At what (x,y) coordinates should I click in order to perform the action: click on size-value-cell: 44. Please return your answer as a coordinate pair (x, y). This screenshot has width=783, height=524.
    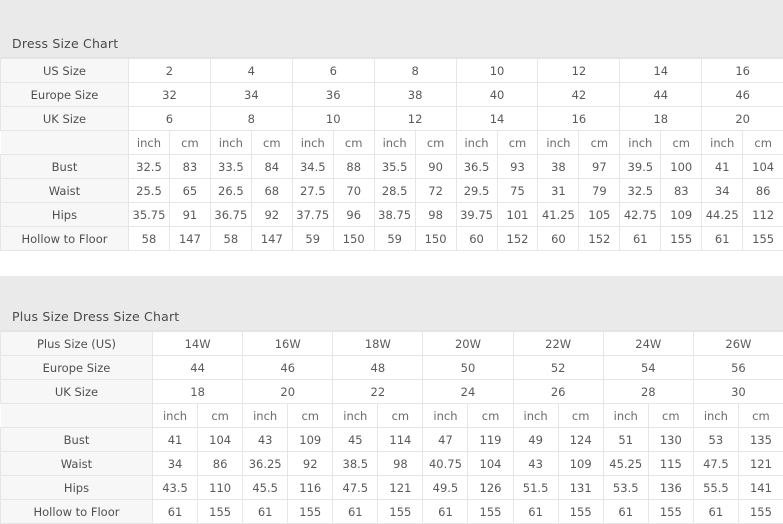
    Looking at the image, I should click on (198, 368).